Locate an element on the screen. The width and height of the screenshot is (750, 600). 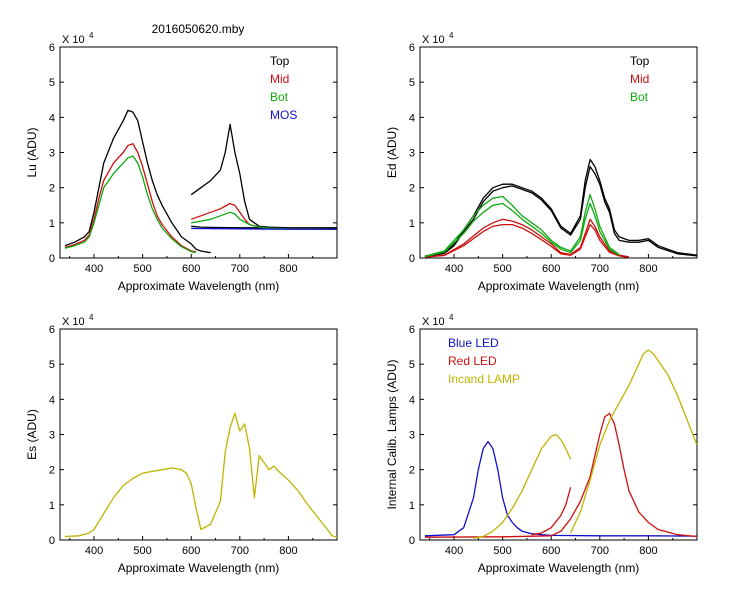
series-line-red-led is located at coordinates (560, 475).